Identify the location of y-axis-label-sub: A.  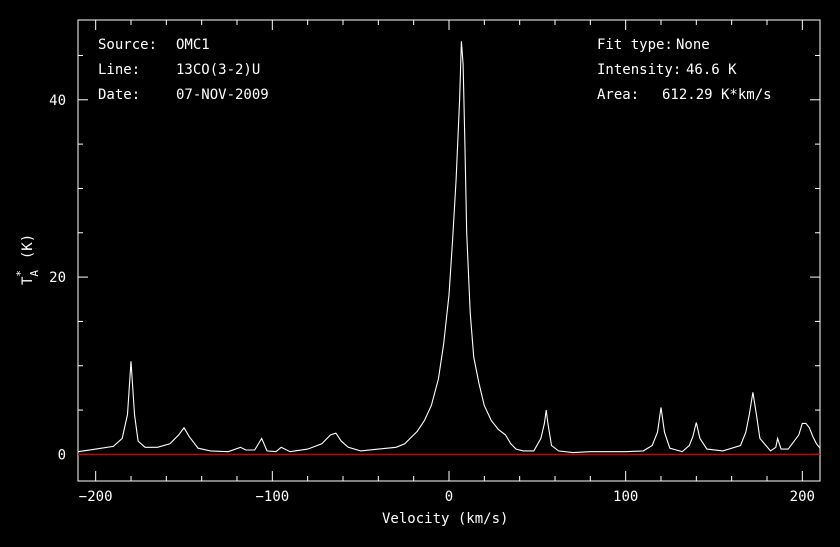
(34, 273).